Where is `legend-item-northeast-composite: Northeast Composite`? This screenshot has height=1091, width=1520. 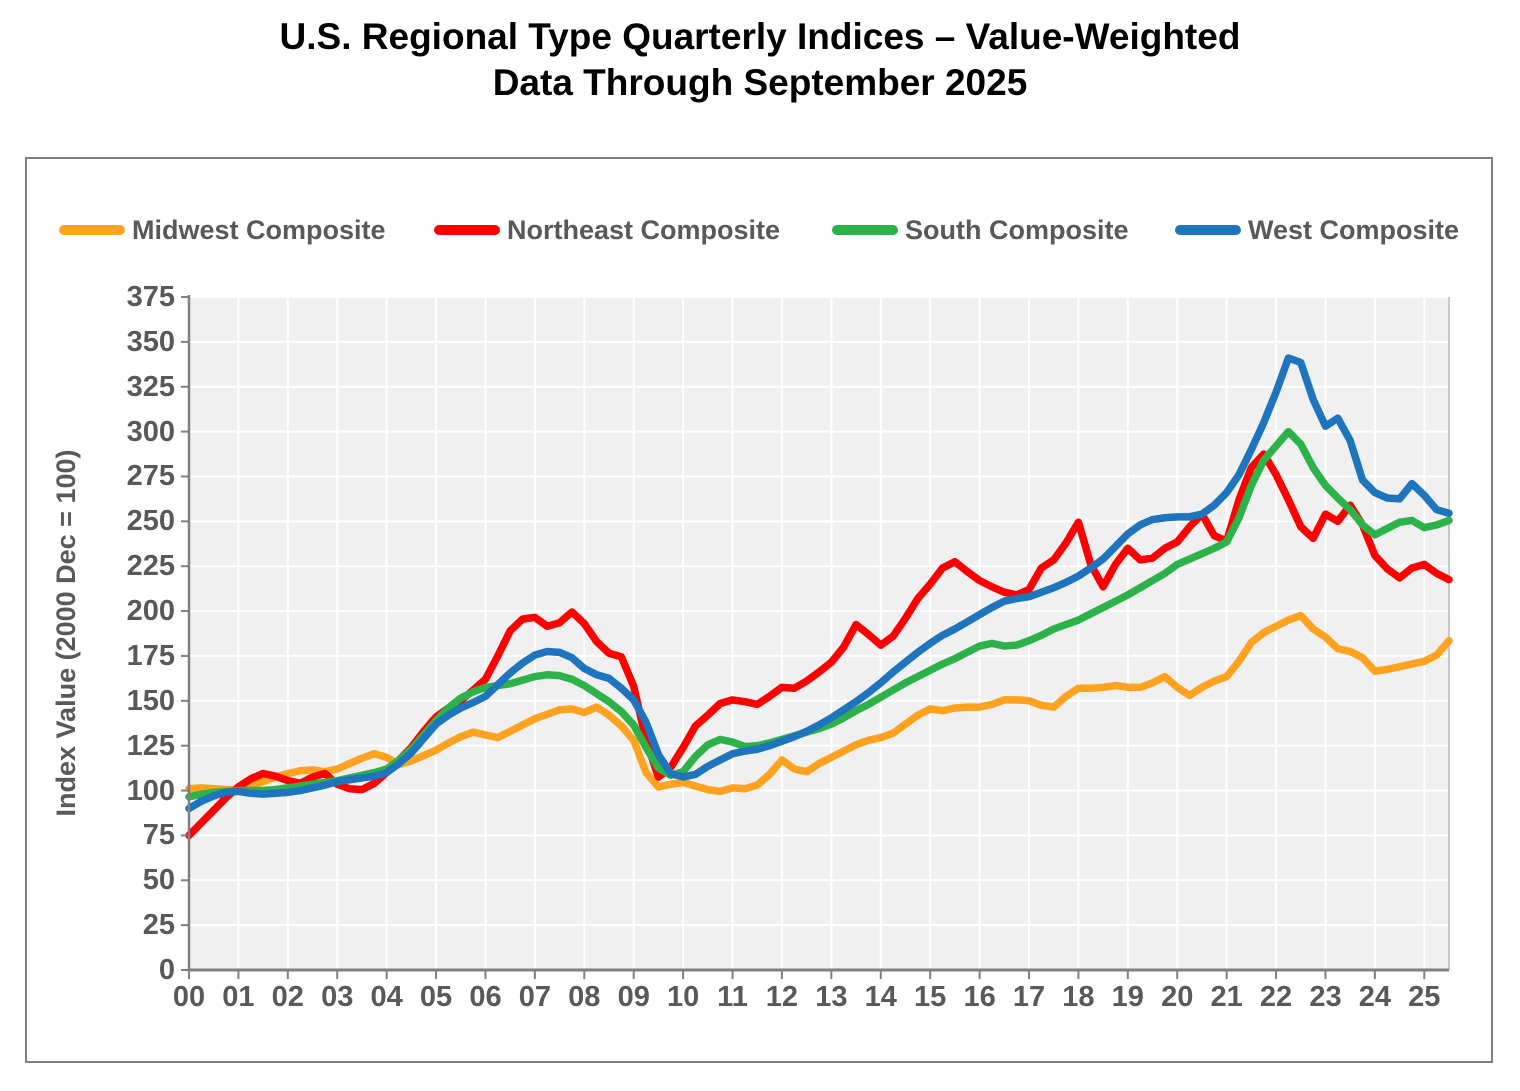 legend-item-northeast-composite: Northeast Composite is located at coordinates (607, 230).